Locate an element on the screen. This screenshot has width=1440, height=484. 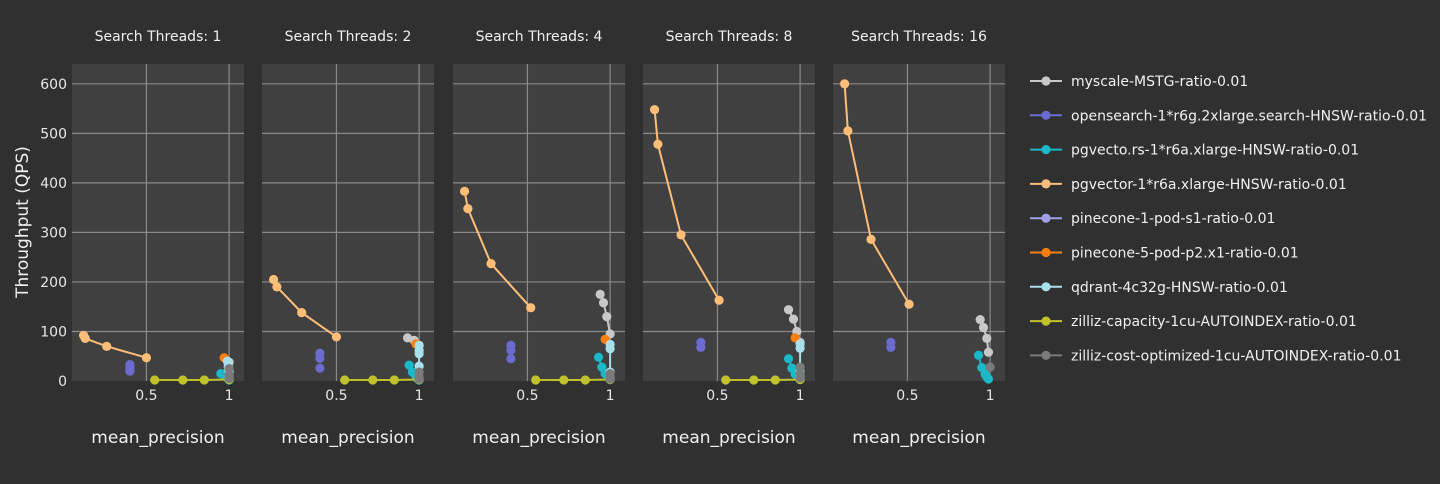
y-tick-label: 0 is located at coordinates (62, 382).